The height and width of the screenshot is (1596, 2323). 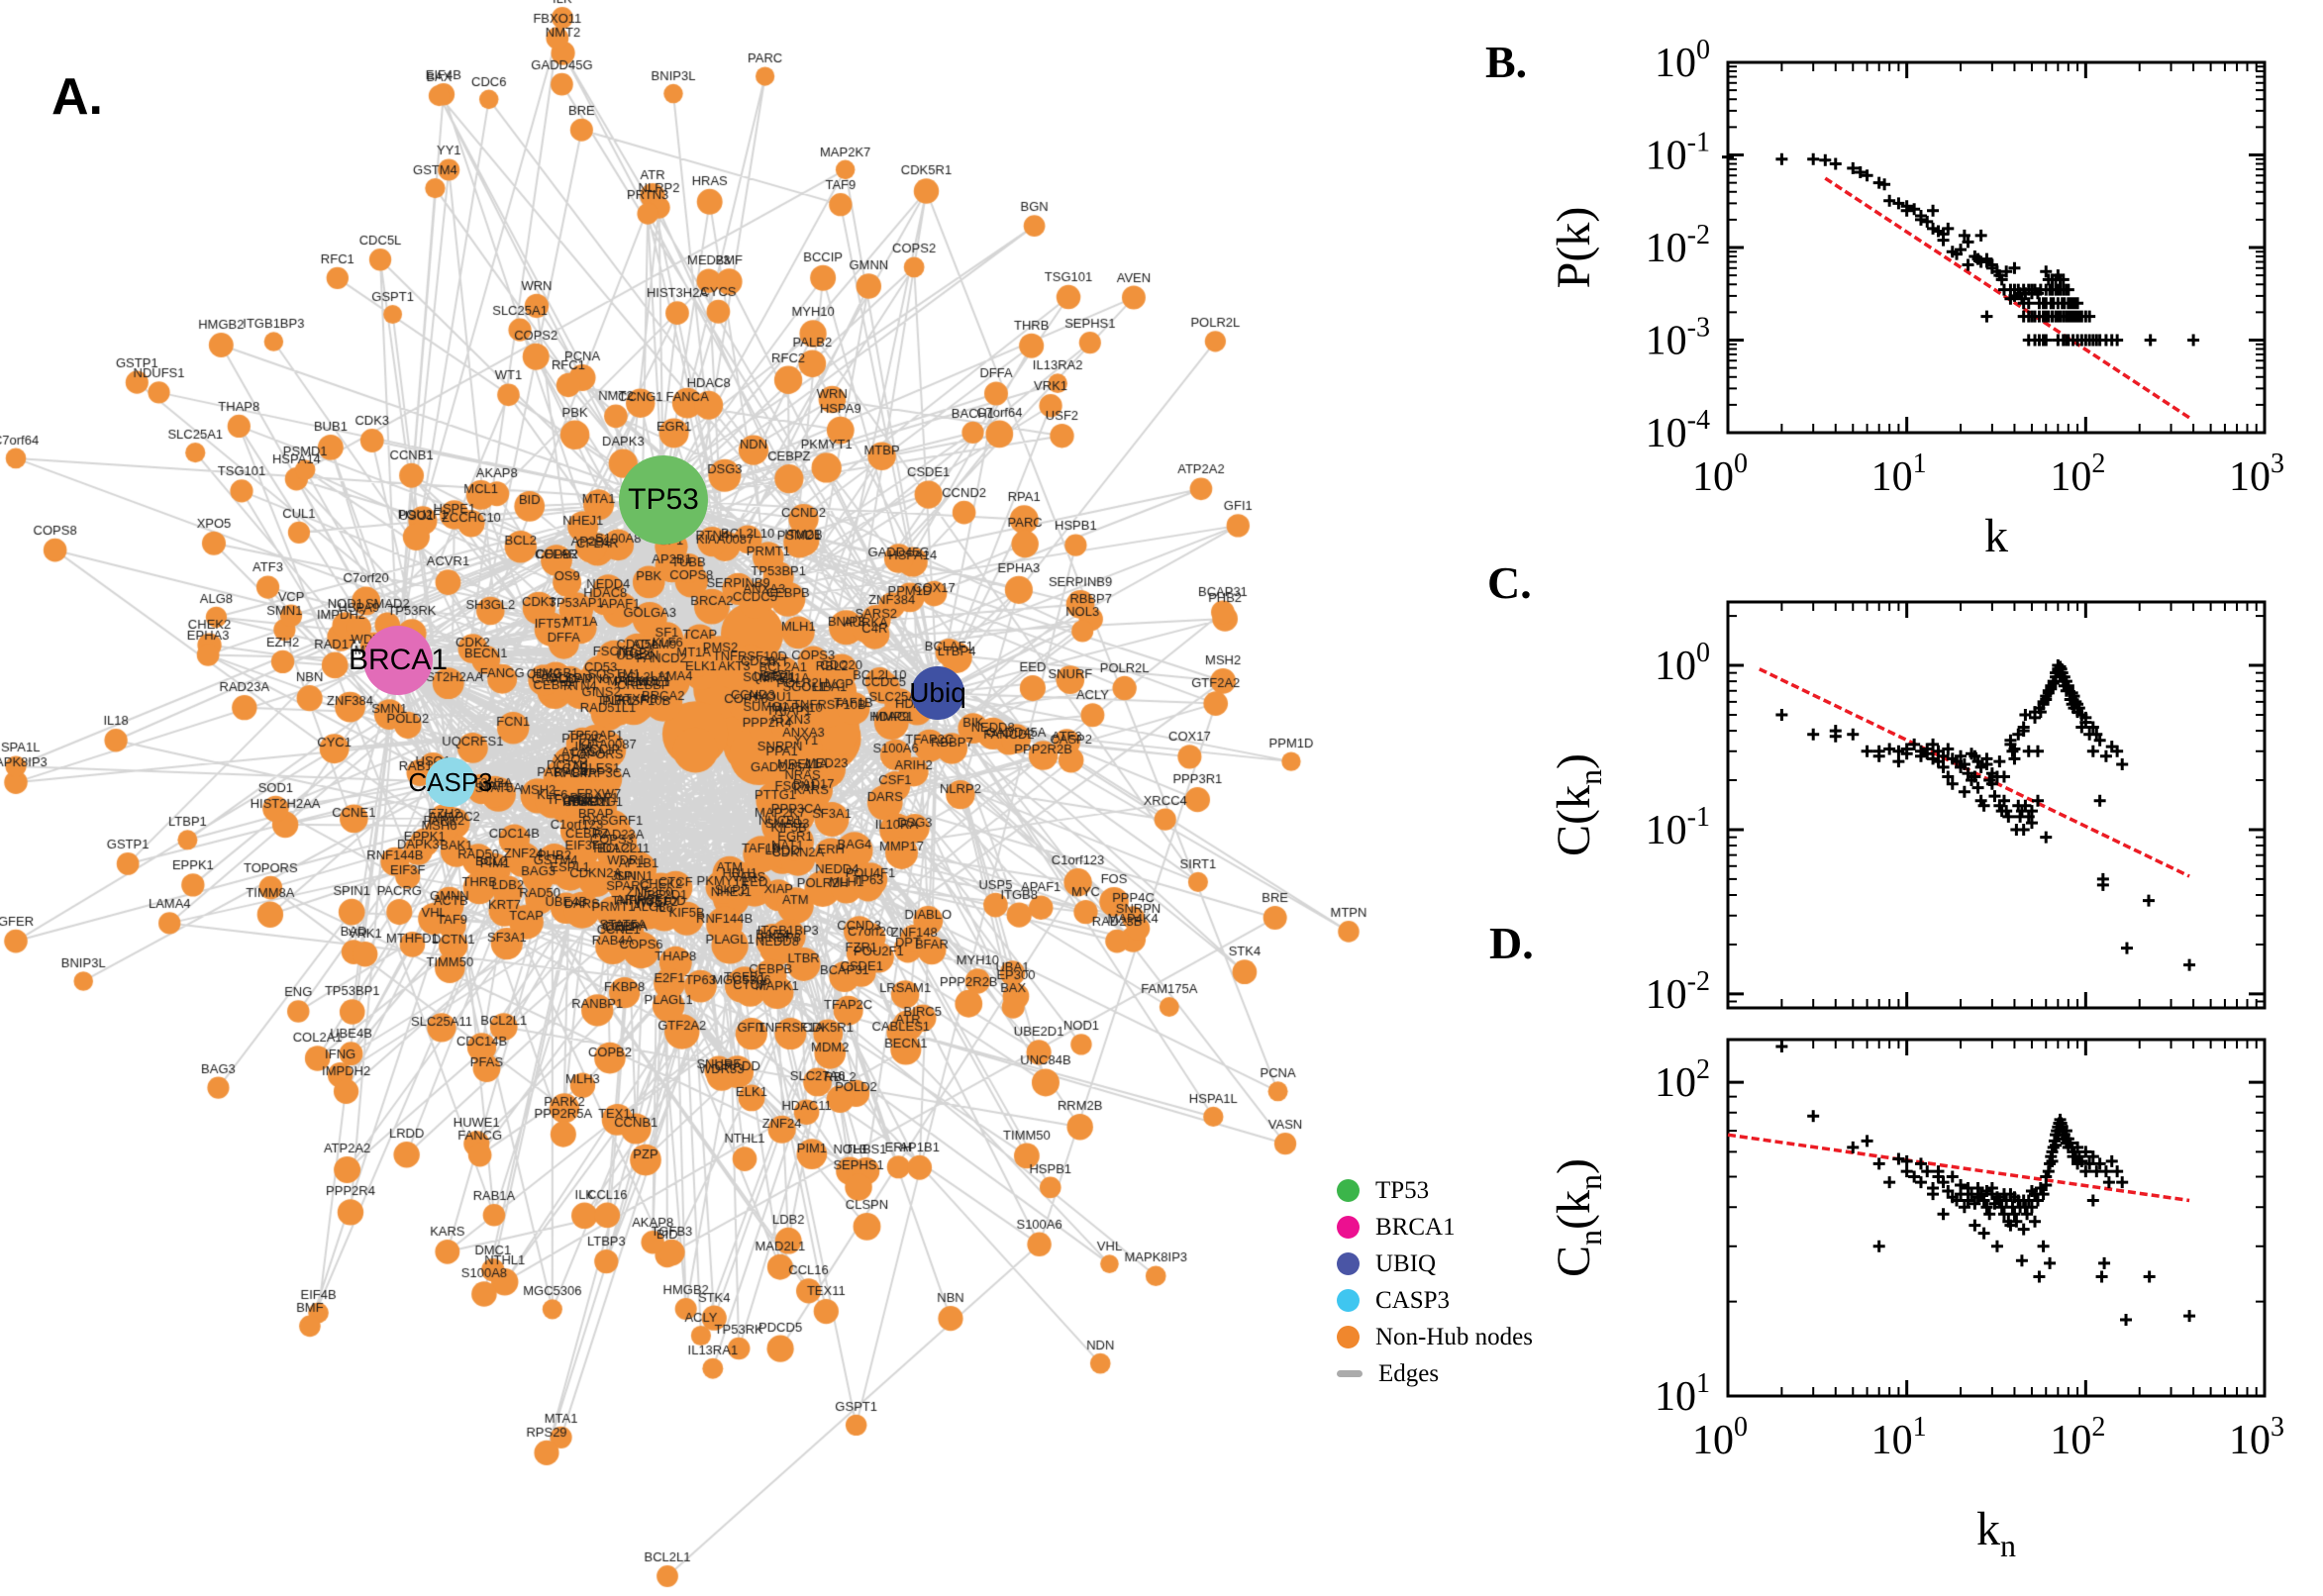 What do you see at coordinates (1454, 1337) in the screenshot?
I see `legend-label: Non-Hub nodes` at bounding box center [1454, 1337].